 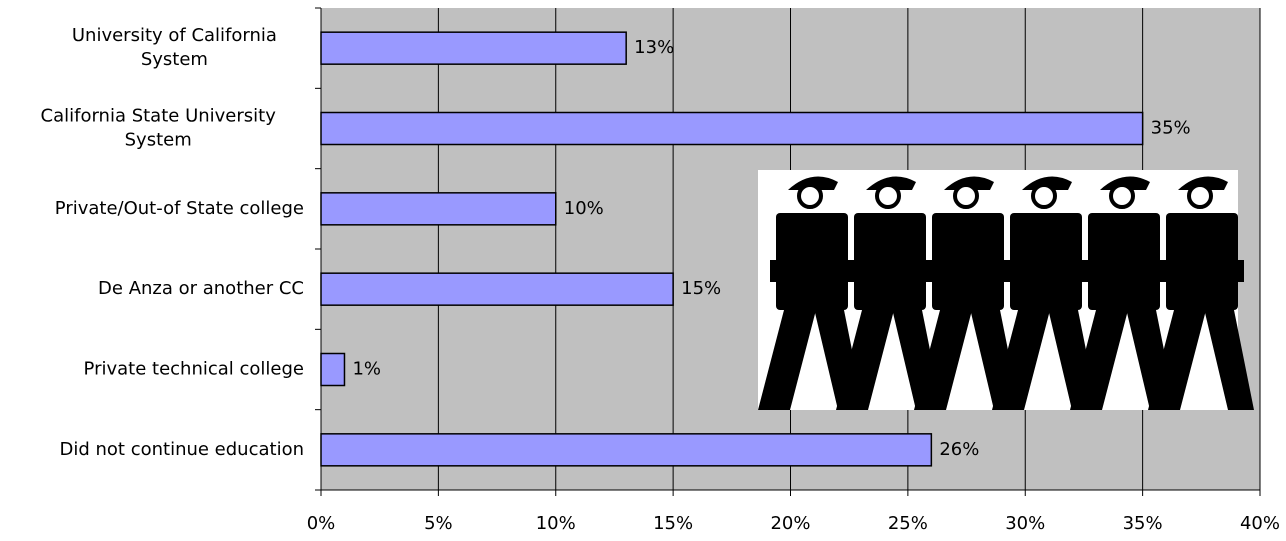 What do you see at coordinates (1143, 523) in the screenshot?
I see `x-tick-label: 35%` at bounding box center [1143, 523].